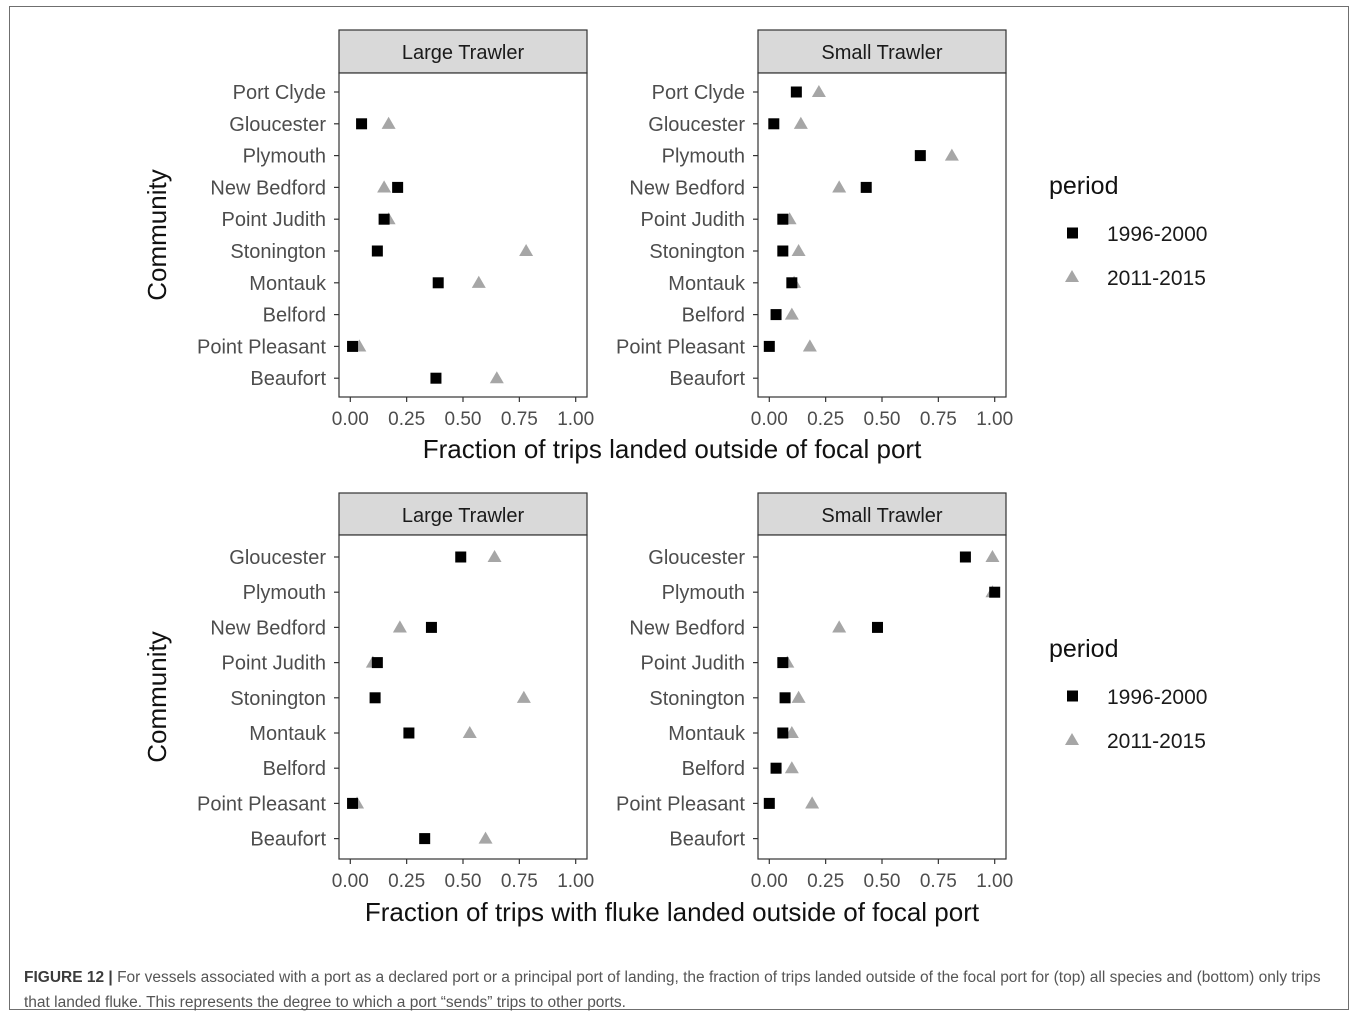 This screenshot has width=1358, height=1017. What do you see at coordinates (68, 977) in the screenshot?
I see `caption-label: FIGURE 12 |` at bounding box center [68, 977].